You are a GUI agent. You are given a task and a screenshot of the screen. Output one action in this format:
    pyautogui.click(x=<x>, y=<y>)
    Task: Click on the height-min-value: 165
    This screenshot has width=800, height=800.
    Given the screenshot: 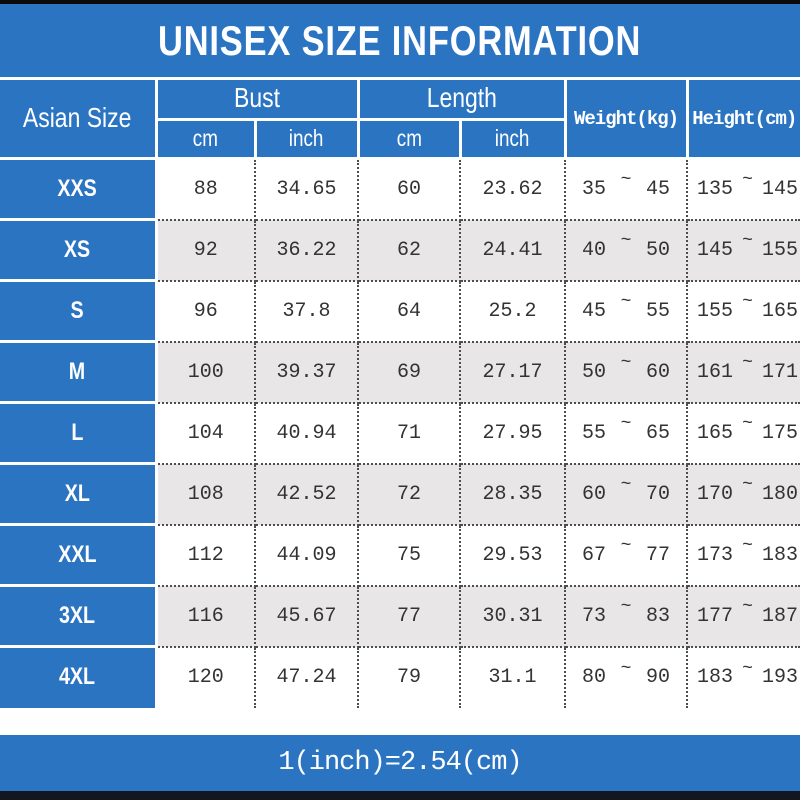 What is the action you would take?
    pyautogui.click(x=715, y=433)
    